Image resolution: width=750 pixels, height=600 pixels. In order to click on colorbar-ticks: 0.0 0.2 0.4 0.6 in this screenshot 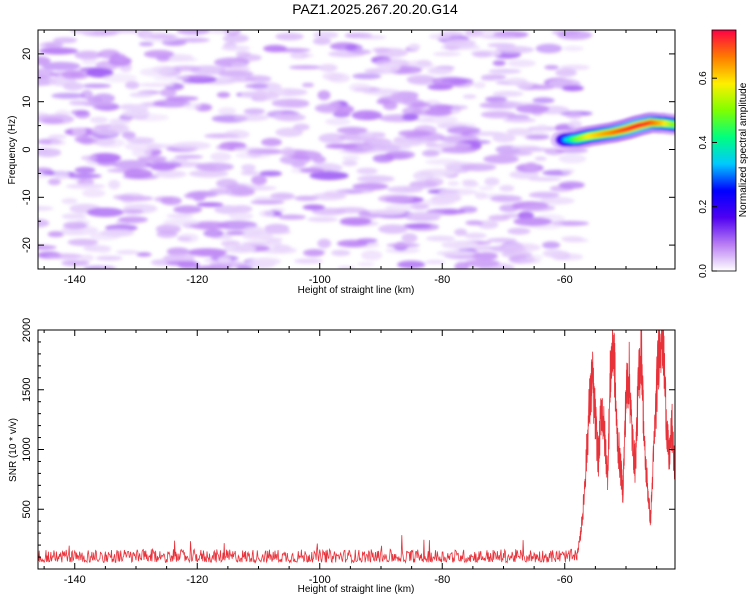, I will do `click(707, 174)`.